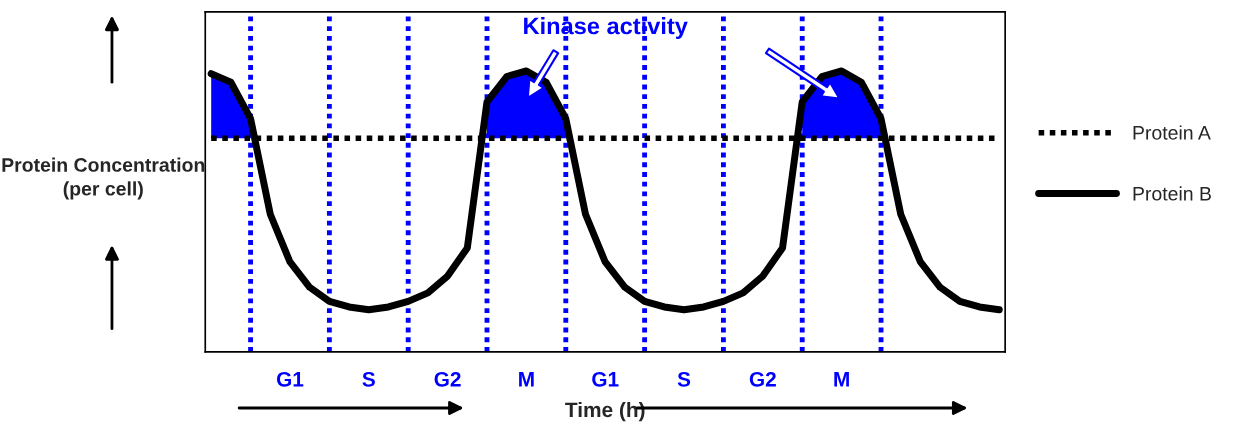  What do you see at coordinates (1172, 193) in the screenshot?
I see `legend-label: Protein B` at bounding box center [1172, 193].